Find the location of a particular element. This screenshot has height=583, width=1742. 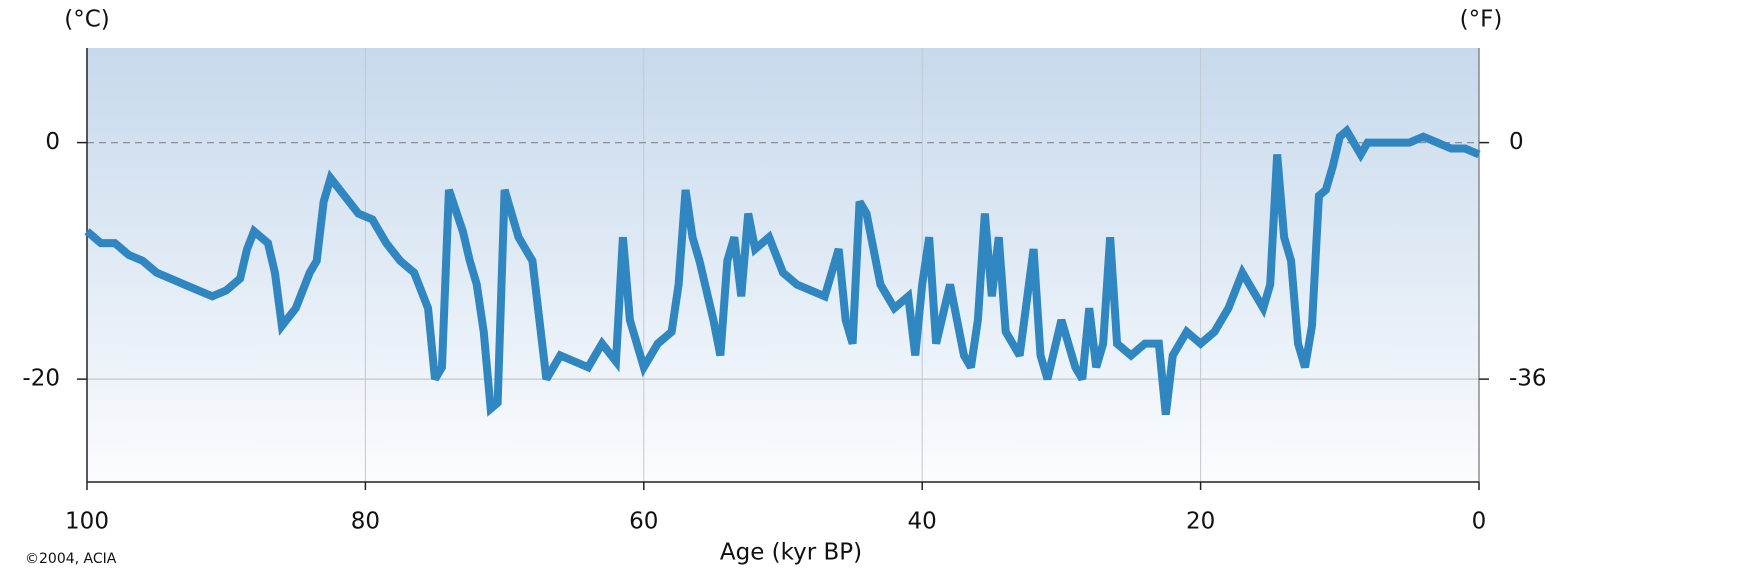

y-axis-label: (°C) is located at coordinates (87, 20).